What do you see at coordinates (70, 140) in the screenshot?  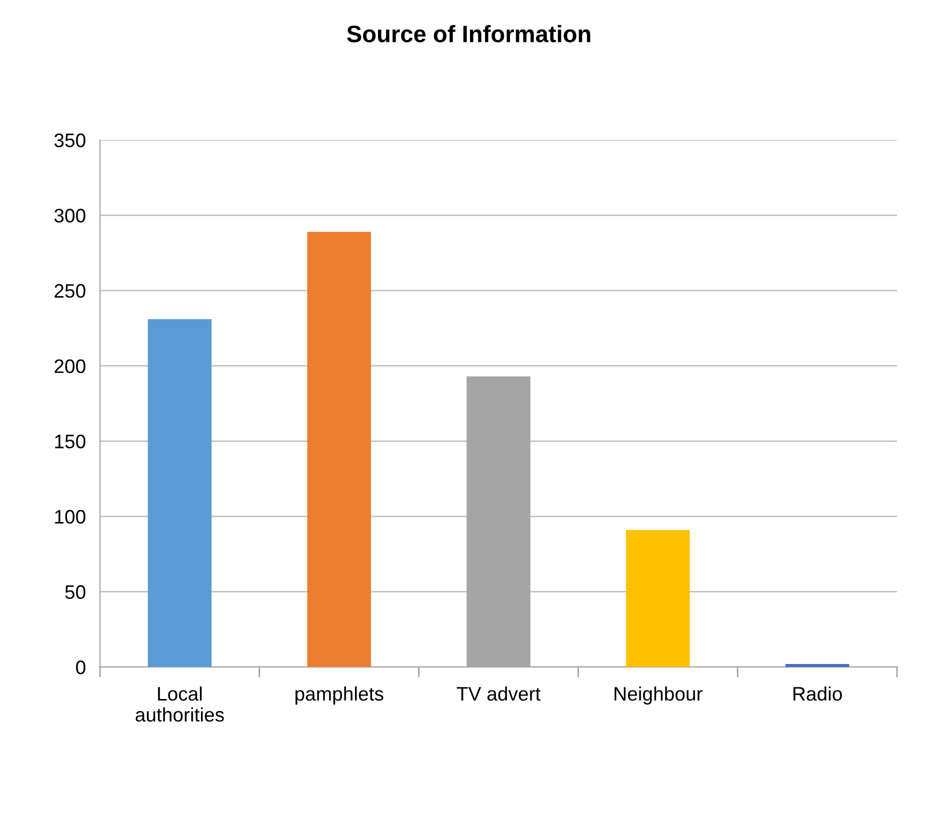 I see `y-tick-label: 350` at bounding box center [70, 140].